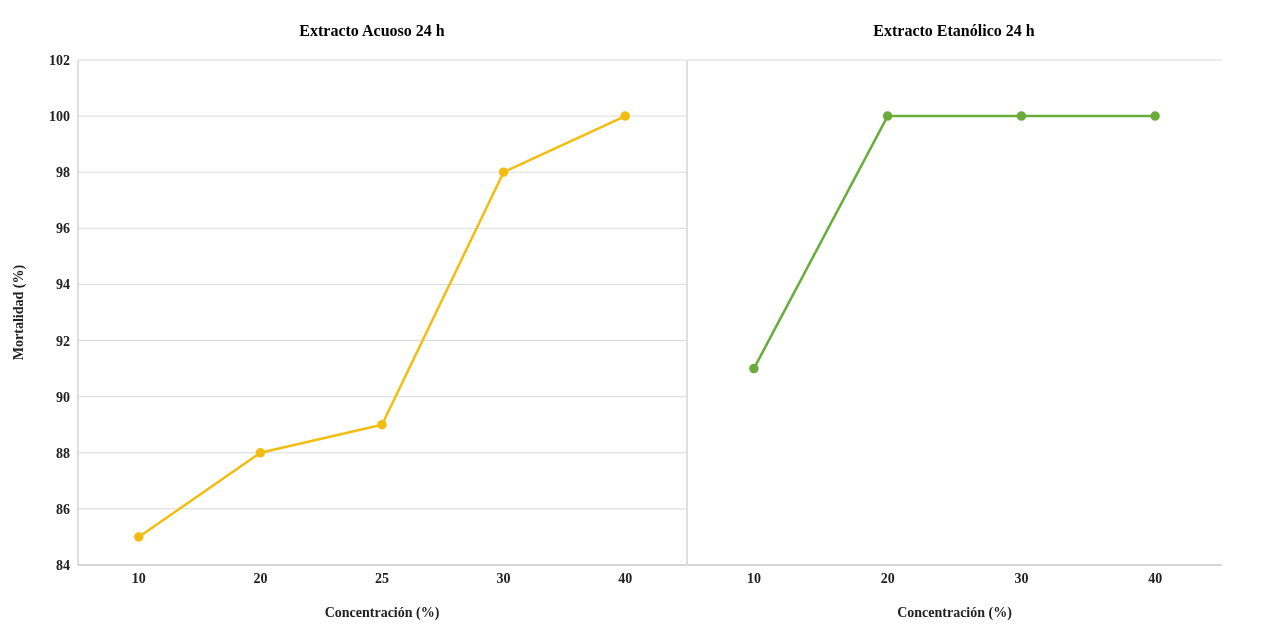 This screenshot has height=635, width=1268. I want to click on y-tick-label: 96, so click(63, 229).